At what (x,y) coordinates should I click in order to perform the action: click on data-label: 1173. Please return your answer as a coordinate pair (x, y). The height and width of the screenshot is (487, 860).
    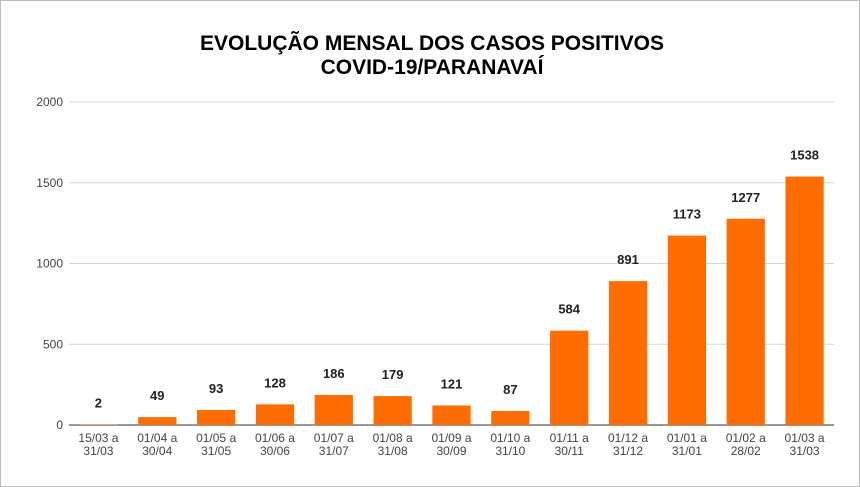
    Looking at the image, I should click on (687, 214).